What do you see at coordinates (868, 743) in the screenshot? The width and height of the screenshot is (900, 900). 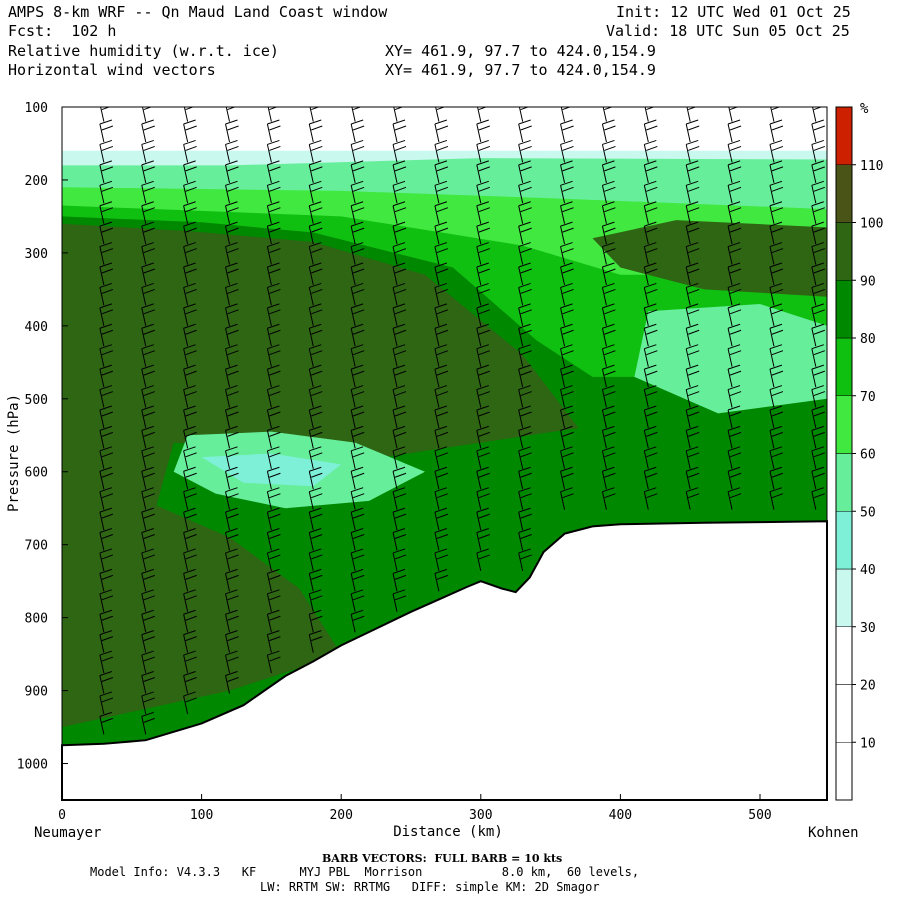 I see `colorbar-tick-label: 10` at bounding box center [868, 743].